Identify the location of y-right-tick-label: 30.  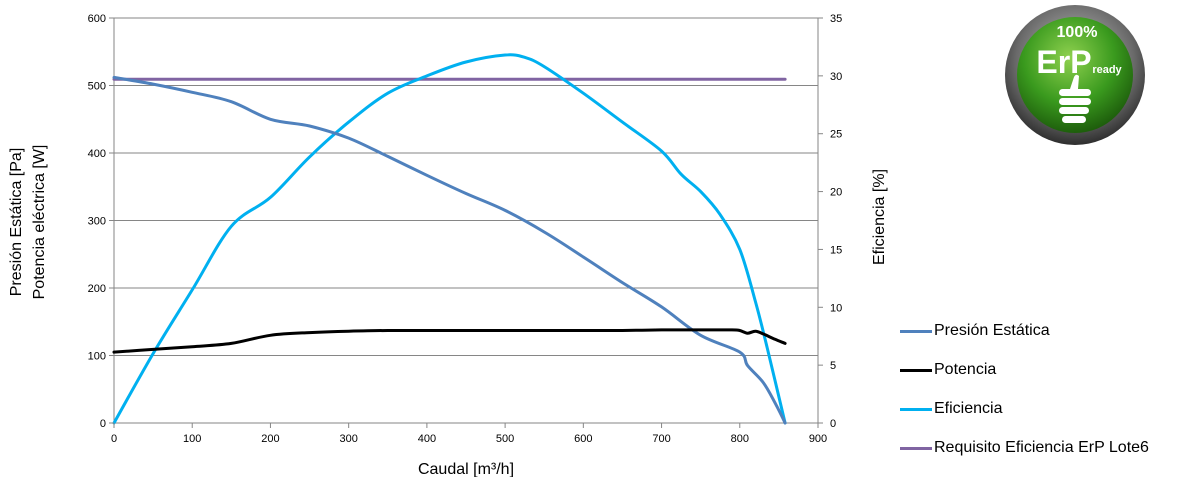
(836, 77).